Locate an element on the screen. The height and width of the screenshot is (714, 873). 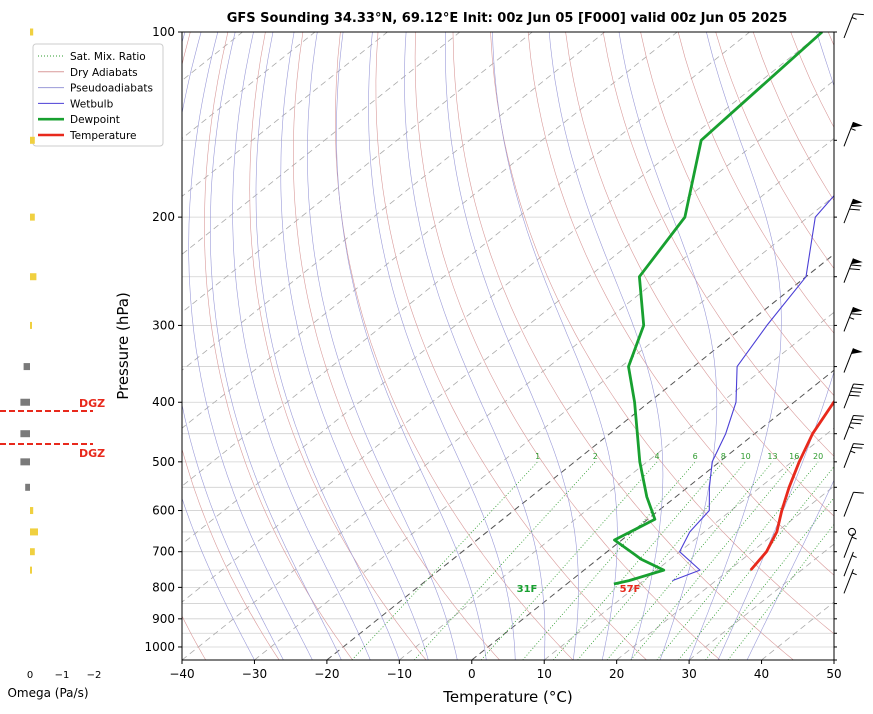
x-axis-label: Temperature (°C) is located at coordinates (507, 697).